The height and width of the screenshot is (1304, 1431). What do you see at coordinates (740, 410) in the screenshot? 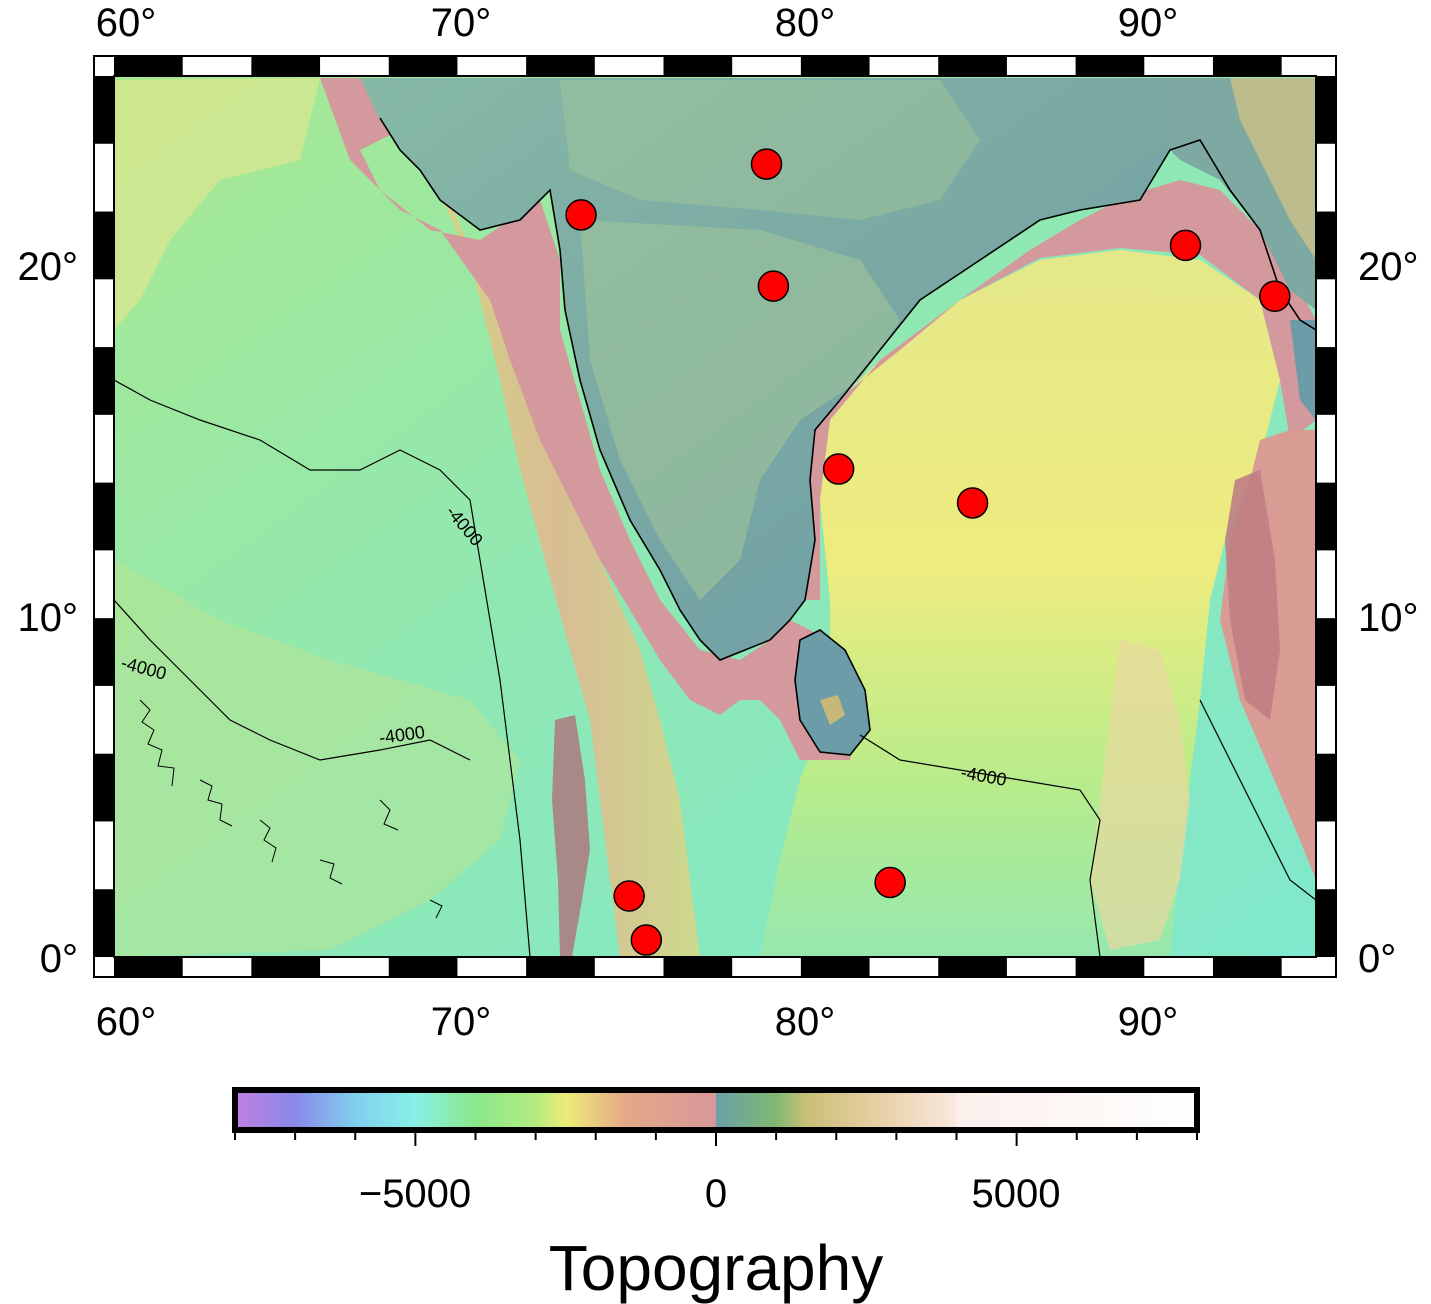
I see `deccan-plateau` at bounding box center [740, 410].